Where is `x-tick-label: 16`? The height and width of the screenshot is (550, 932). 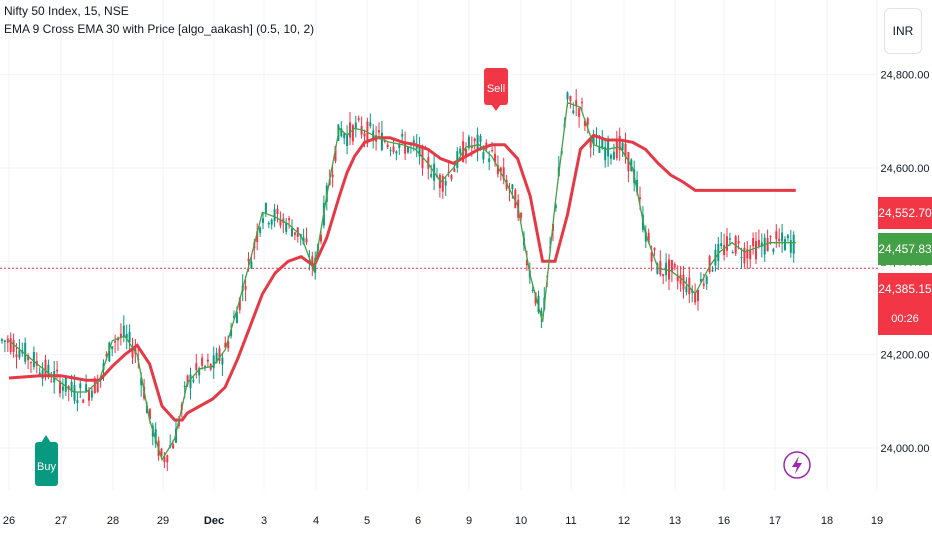
x-tick-label: 16 is located at coordinates (724, 521).